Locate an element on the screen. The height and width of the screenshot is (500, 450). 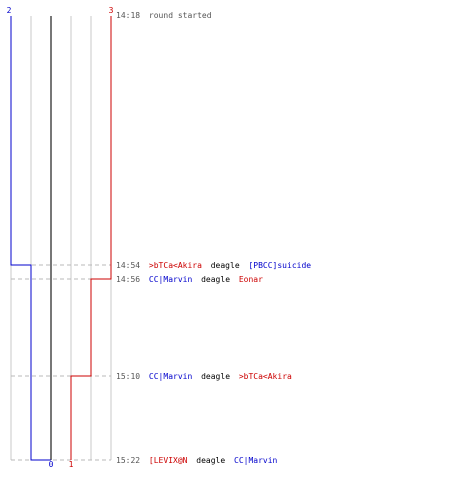
event-row: 15:22 [LEVIX@N deagle CC|Marvin is located at coordinates (197, 460).